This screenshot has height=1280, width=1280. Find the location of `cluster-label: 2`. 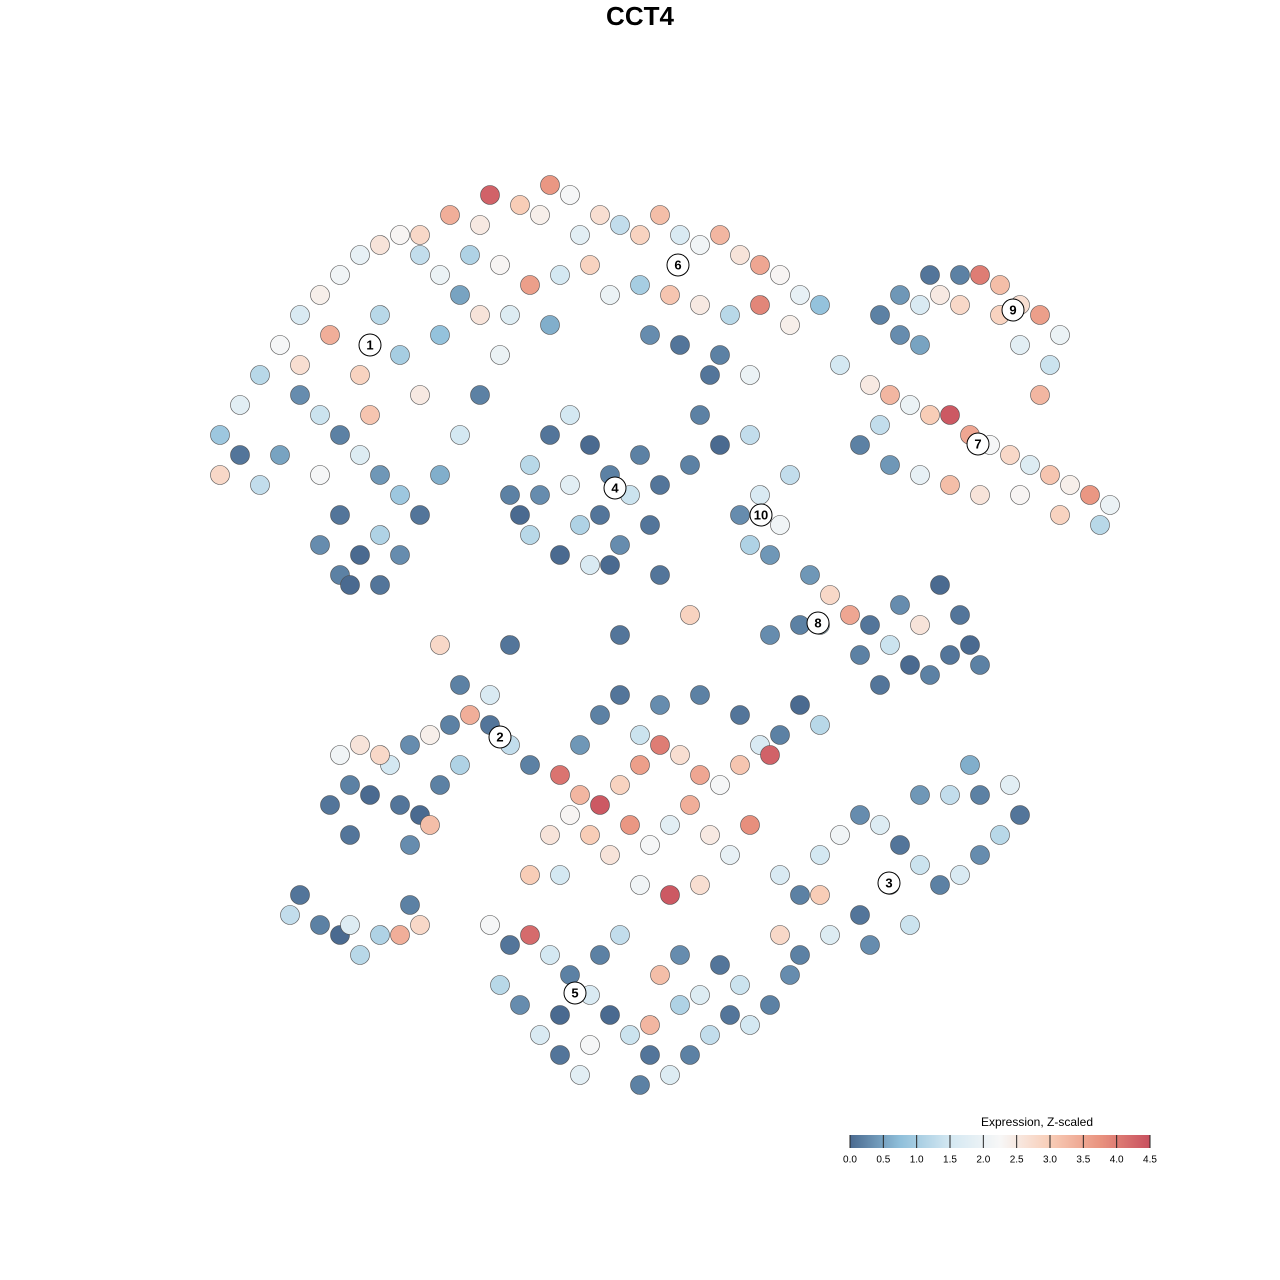

cluster-label: 2 is located at coordinates (499, 736).